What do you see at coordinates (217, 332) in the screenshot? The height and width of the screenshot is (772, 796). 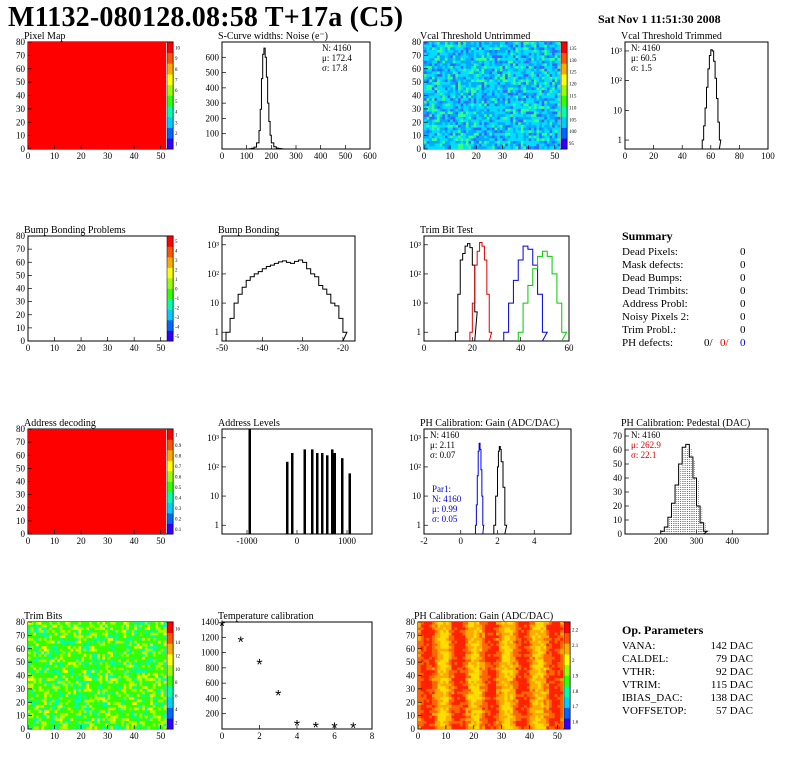 I see `y-tick-label: 1` at bounding box center [217, 332].